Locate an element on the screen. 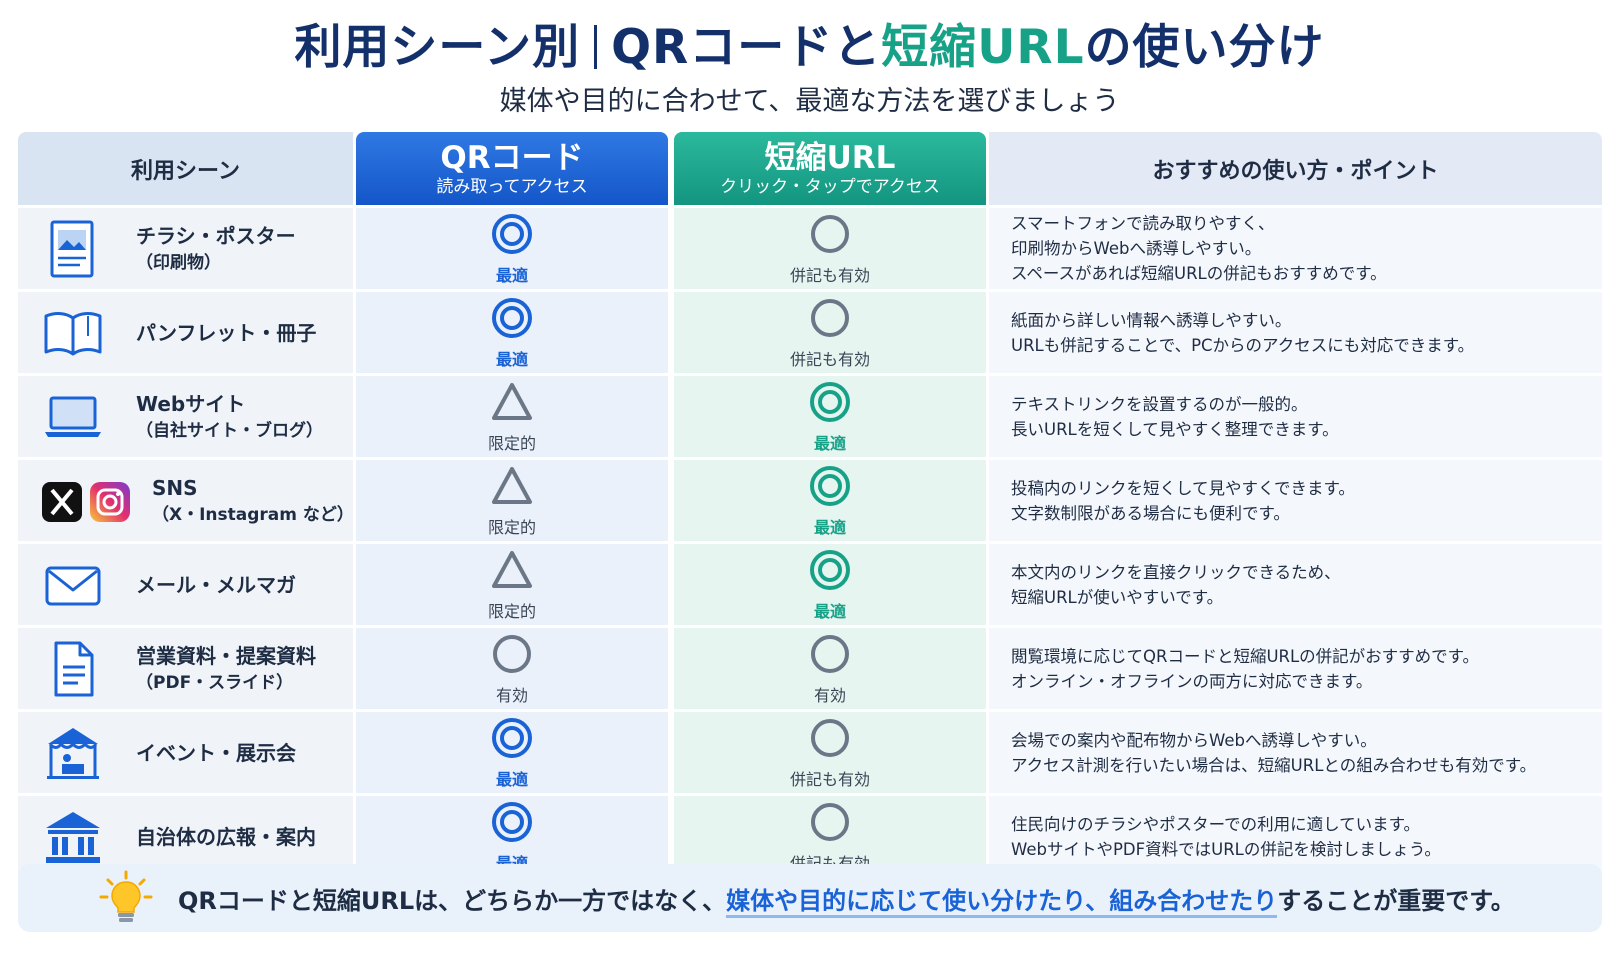 Image resolution: width=1619 pixels, height=971 pixels. point-line: オンライン・オフラインの両方に対応できます。 is located at coordinates (1192, 681).